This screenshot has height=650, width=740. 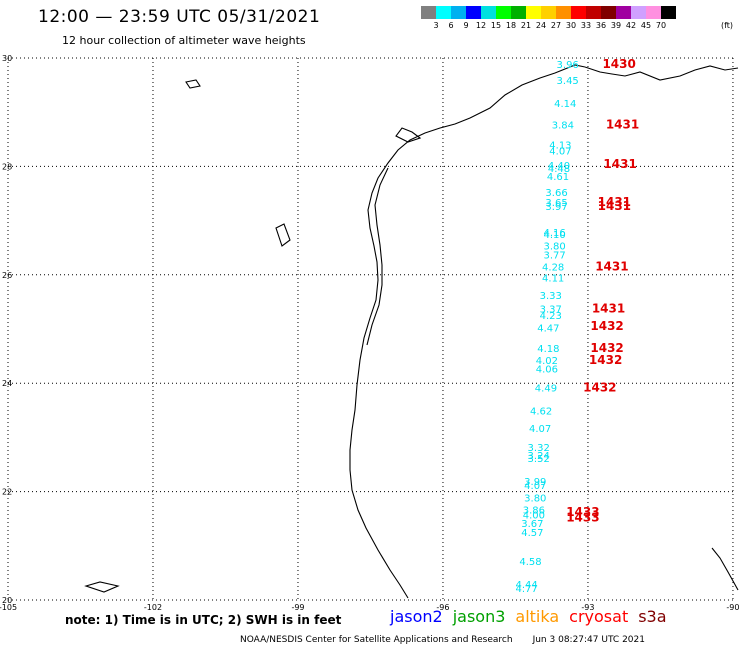 What do you see at coordinates (558, 177) in the screenshot?
I see `wave-height-value: 4.61` at bounding box center [558, 177].